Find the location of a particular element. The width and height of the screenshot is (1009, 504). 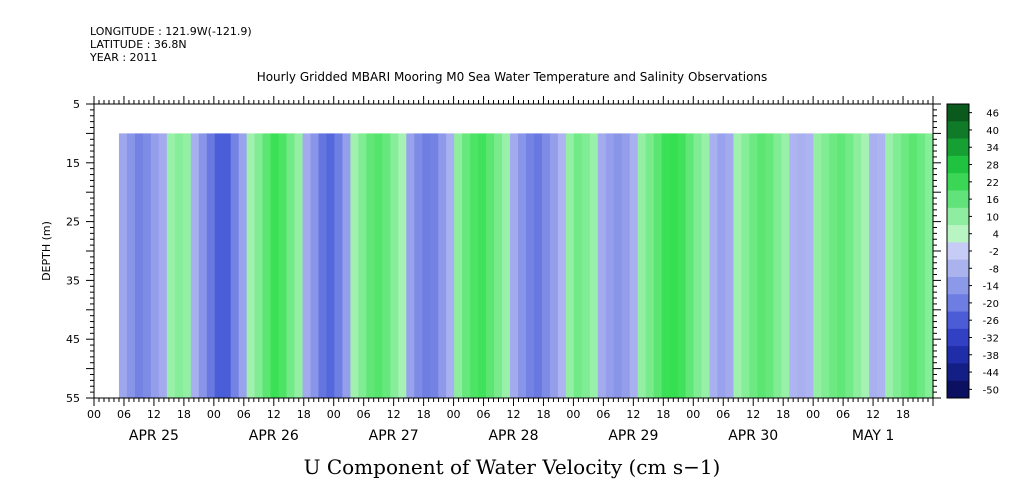

colorbar-label: -14 is located at coordinates (991, 287).